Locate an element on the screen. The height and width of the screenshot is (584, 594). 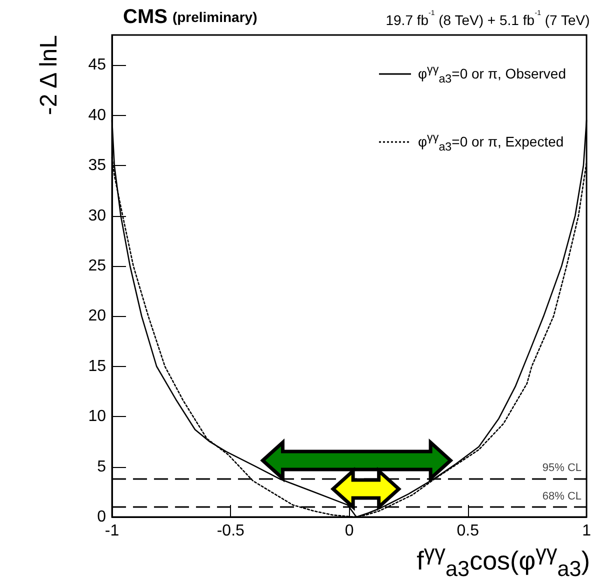
x-tick-label: 0 is located at coordinates (349, 531).